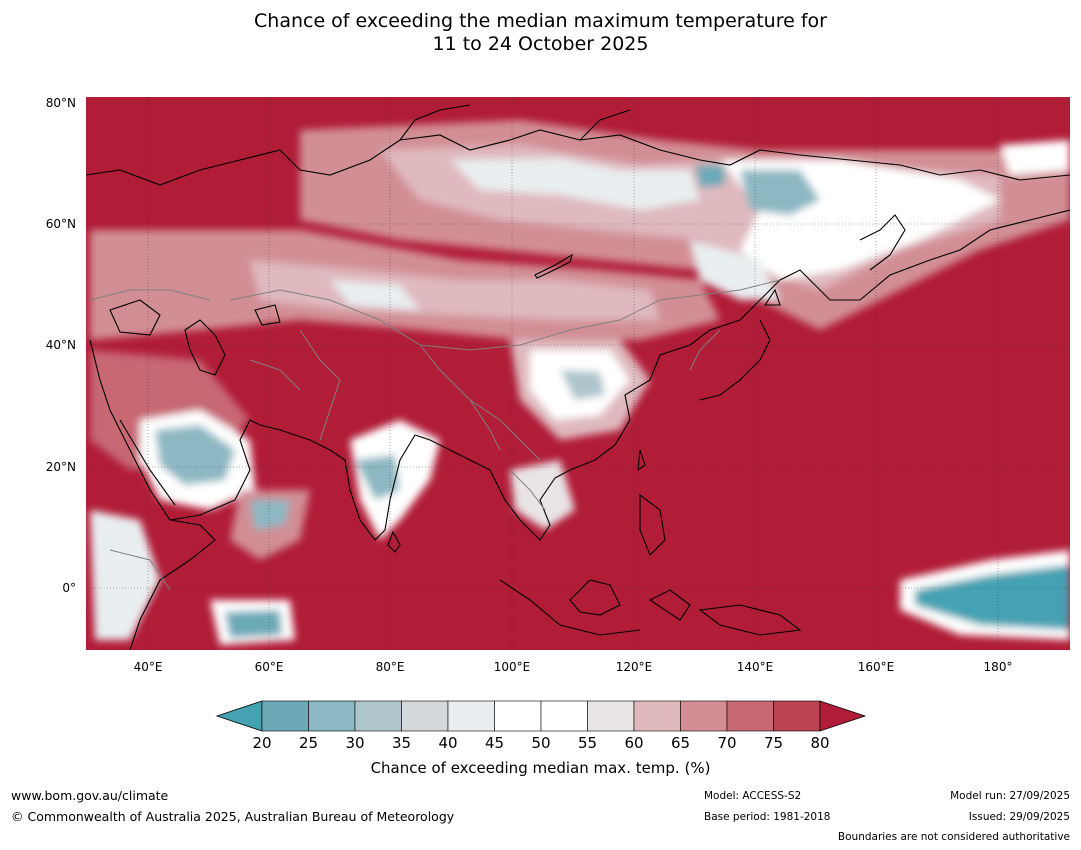 The image size is (1081, 850). I want to click on colorbar-tick-label: 40, so click(447, 743).